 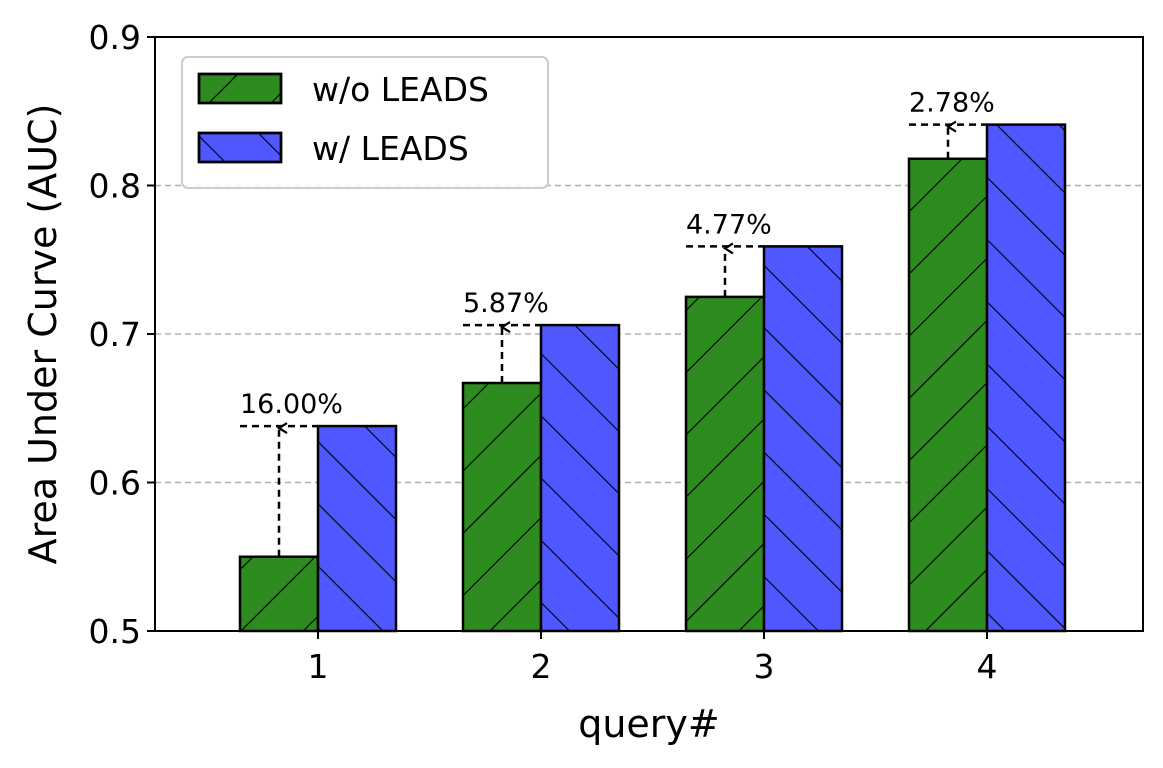 I want to click on improvement-label: 16.00%, so click(x=291, y=404).